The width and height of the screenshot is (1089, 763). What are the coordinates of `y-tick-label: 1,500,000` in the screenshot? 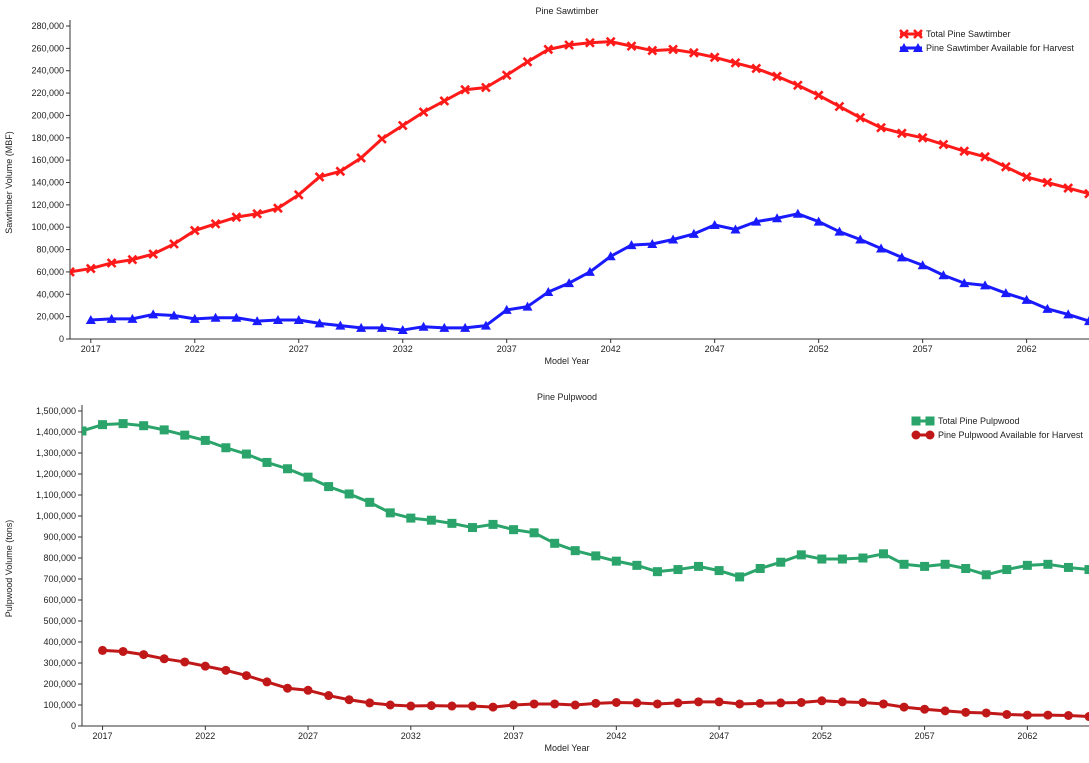 It's located at (56, 411).